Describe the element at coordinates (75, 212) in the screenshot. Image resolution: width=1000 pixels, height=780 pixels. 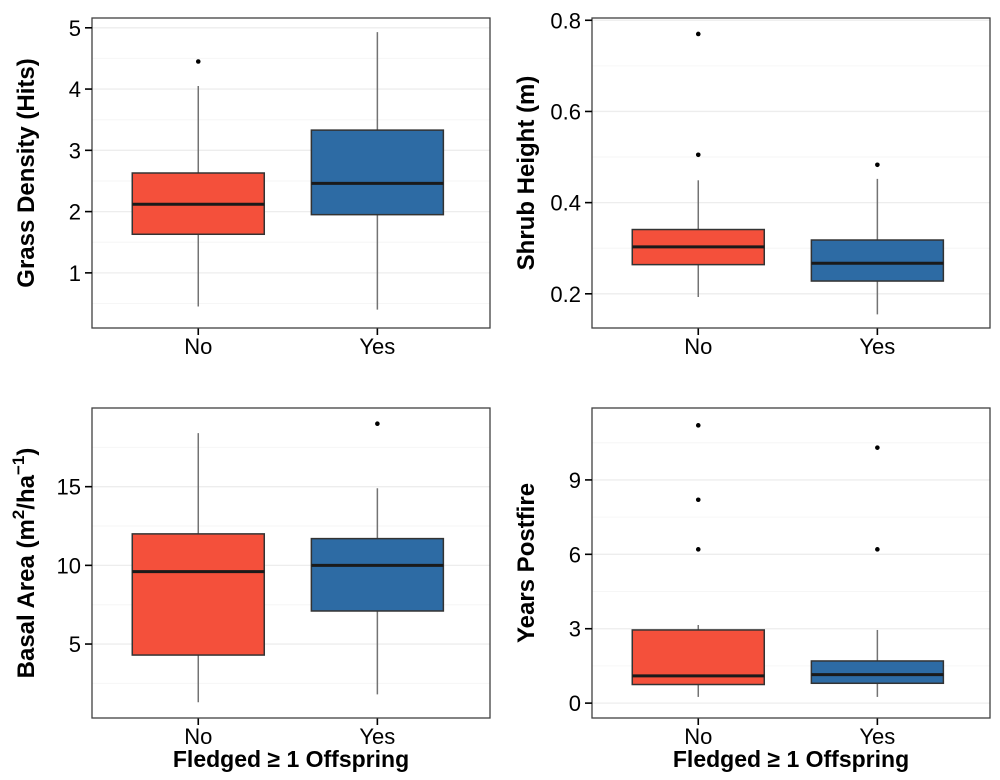
I see `y-tick-label: 2` at that location.